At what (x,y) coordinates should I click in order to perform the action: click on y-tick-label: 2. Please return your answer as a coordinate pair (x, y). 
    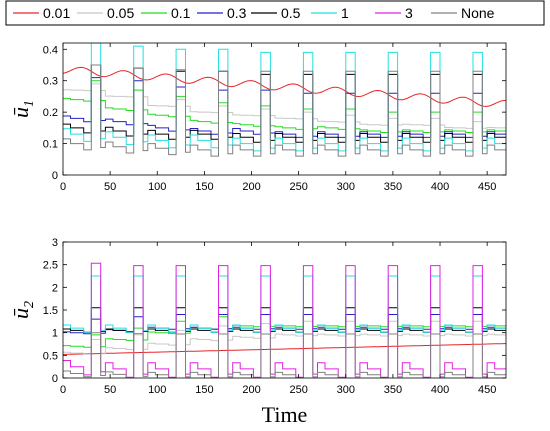
    Looking at the image, I should click on (55, 288).